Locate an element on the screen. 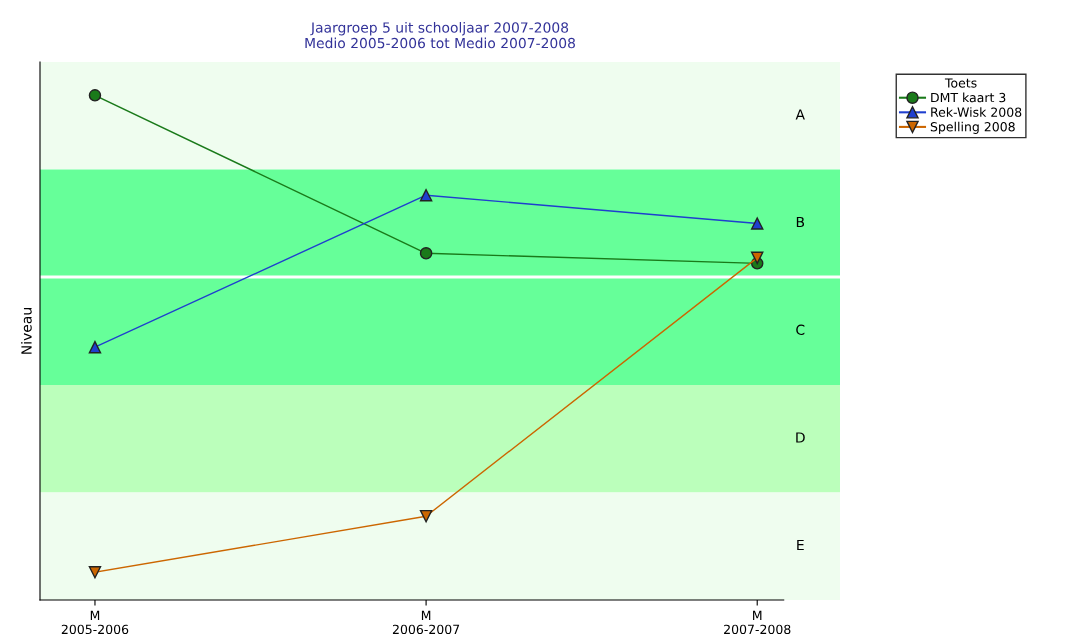 The width and height of the screenshot is (1066, 639). x-tick-label: M 2007-2008 is located at coordinates (757, 622).